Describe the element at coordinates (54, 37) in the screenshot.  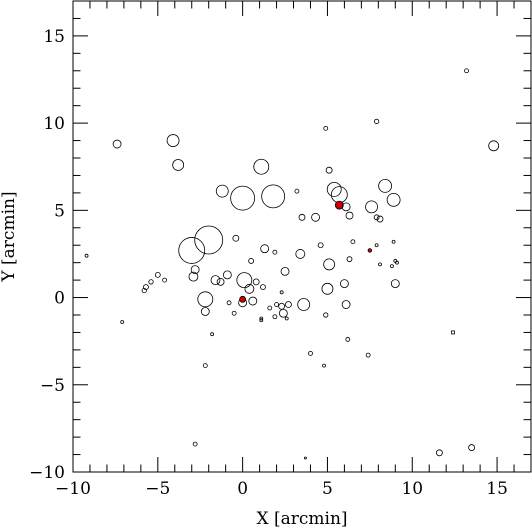
I see `y-tick-label: 15` at that location.